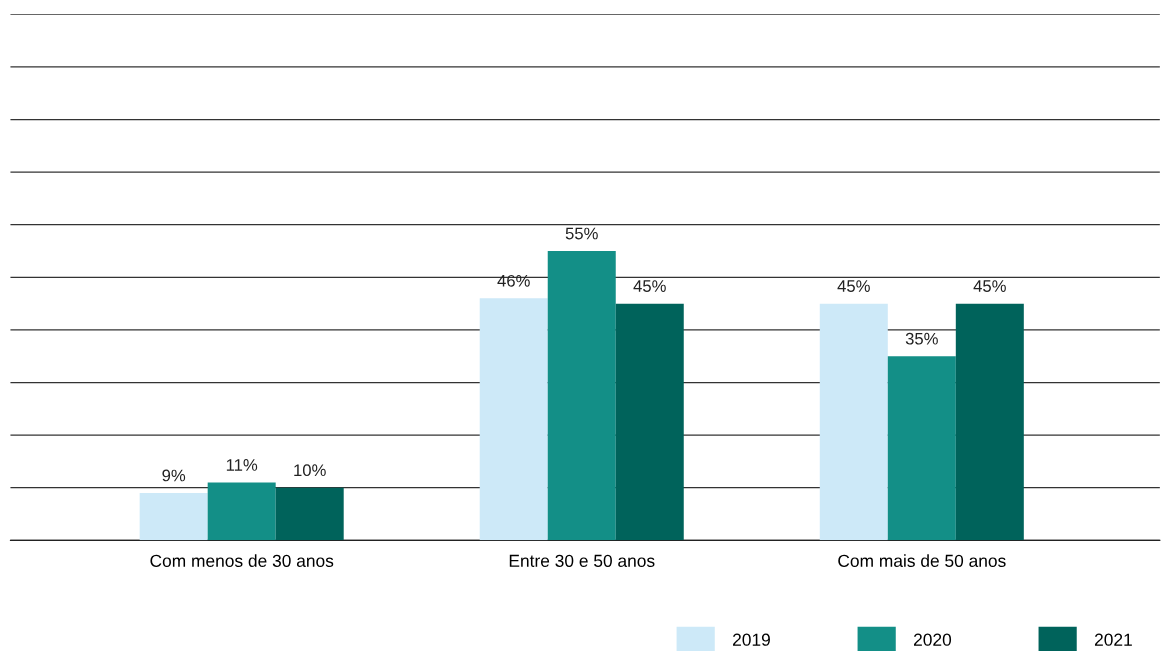  What do you see at coordinates (751, 639) in the screenshot?
I see `legend-label: 2019` at bounding box center [751, 639].